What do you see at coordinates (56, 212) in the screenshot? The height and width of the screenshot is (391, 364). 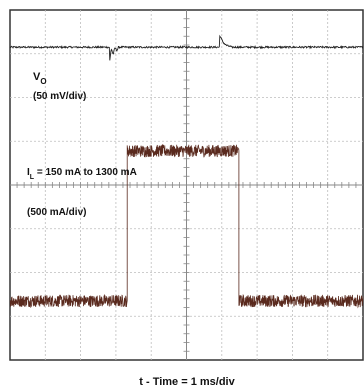 I see `il-scale-label: (500 mA/div)` at bounding box center [56, 212].